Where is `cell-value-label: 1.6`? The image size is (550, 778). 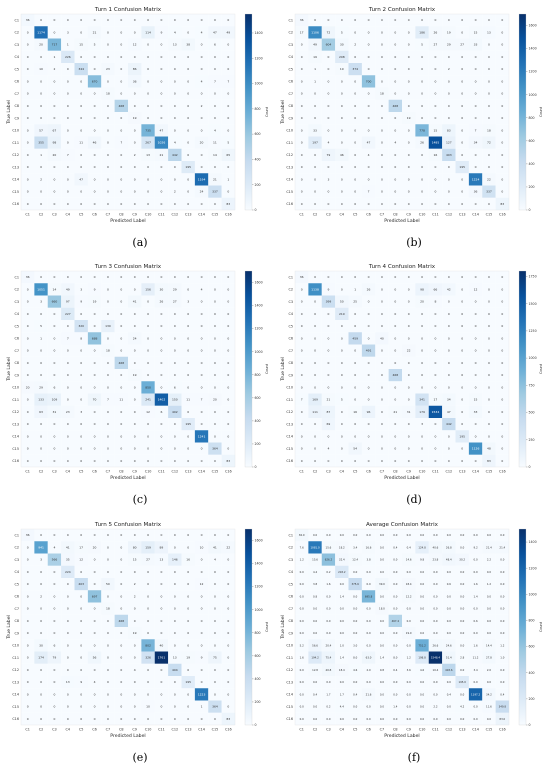
cell-value-label: 1.6 is located at coordinates (328, 584).